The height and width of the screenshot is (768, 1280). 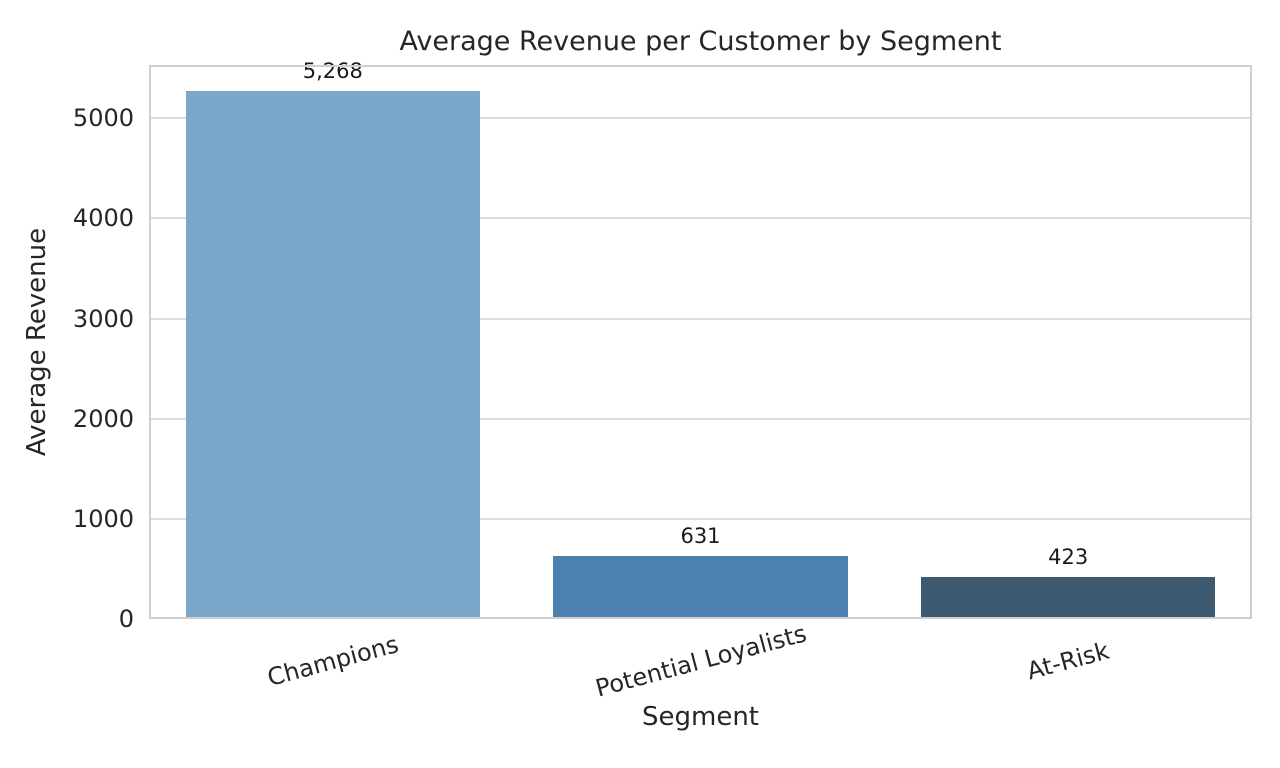 What do you see at coordinates (103, 318) in the screenshot?
I see `y-tick-label-3000: 3000` at bounding box center [103, 318].